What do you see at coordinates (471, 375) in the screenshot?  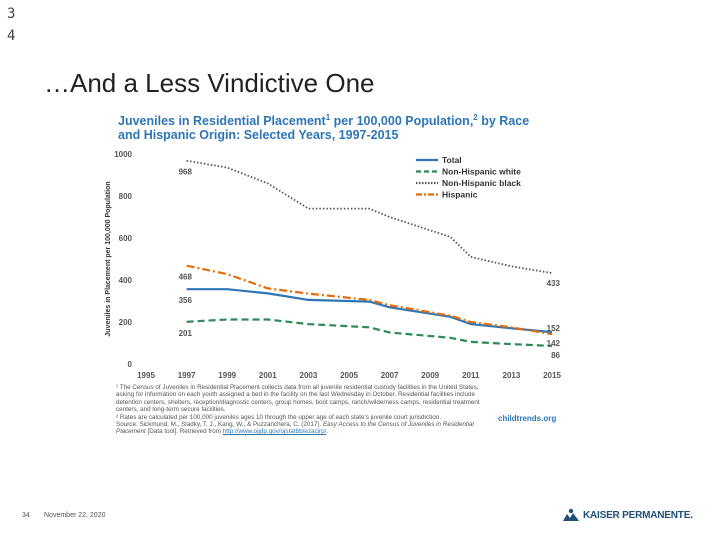 I see `x-tick-label-2011: 2011` at bounding box center [471, 375].